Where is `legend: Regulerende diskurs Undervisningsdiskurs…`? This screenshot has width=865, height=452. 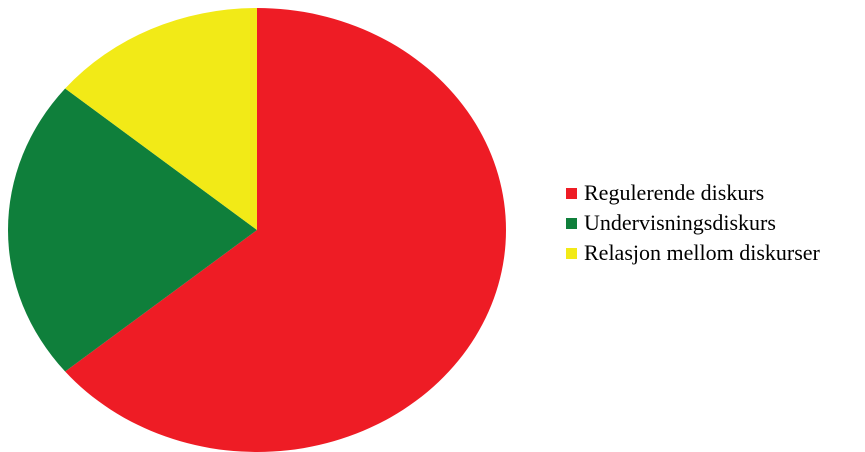 legend: Regulerende diskurs Undervisningsdiskurs… is located at coordinates (693, 223).